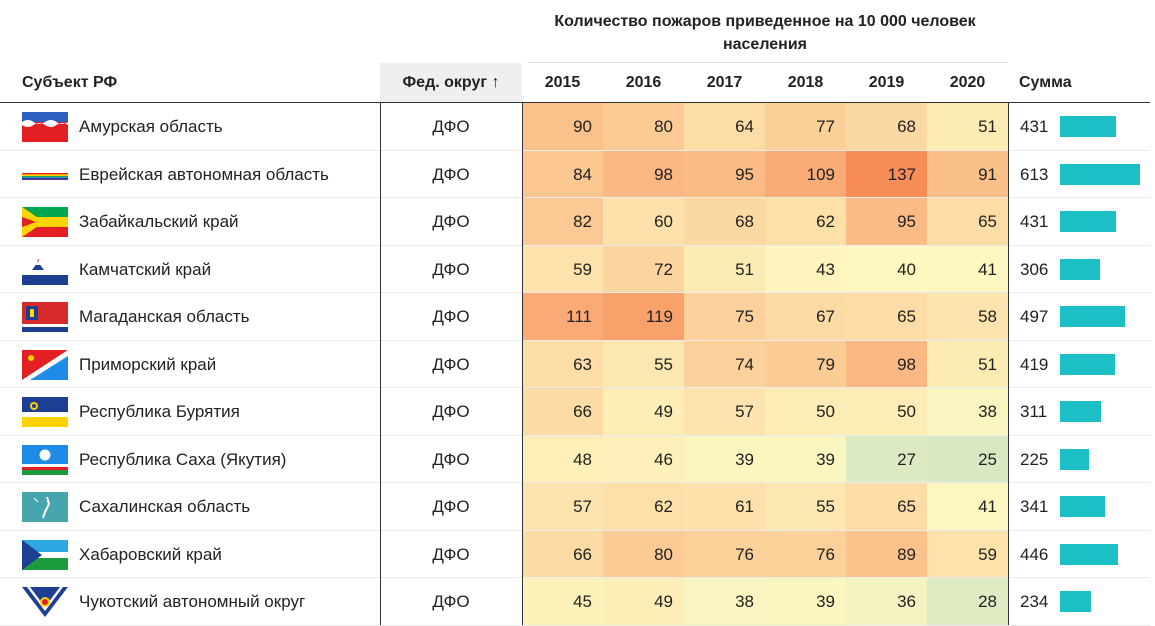  I want to click on heat-cell-2018: 109, so click(805, 174).